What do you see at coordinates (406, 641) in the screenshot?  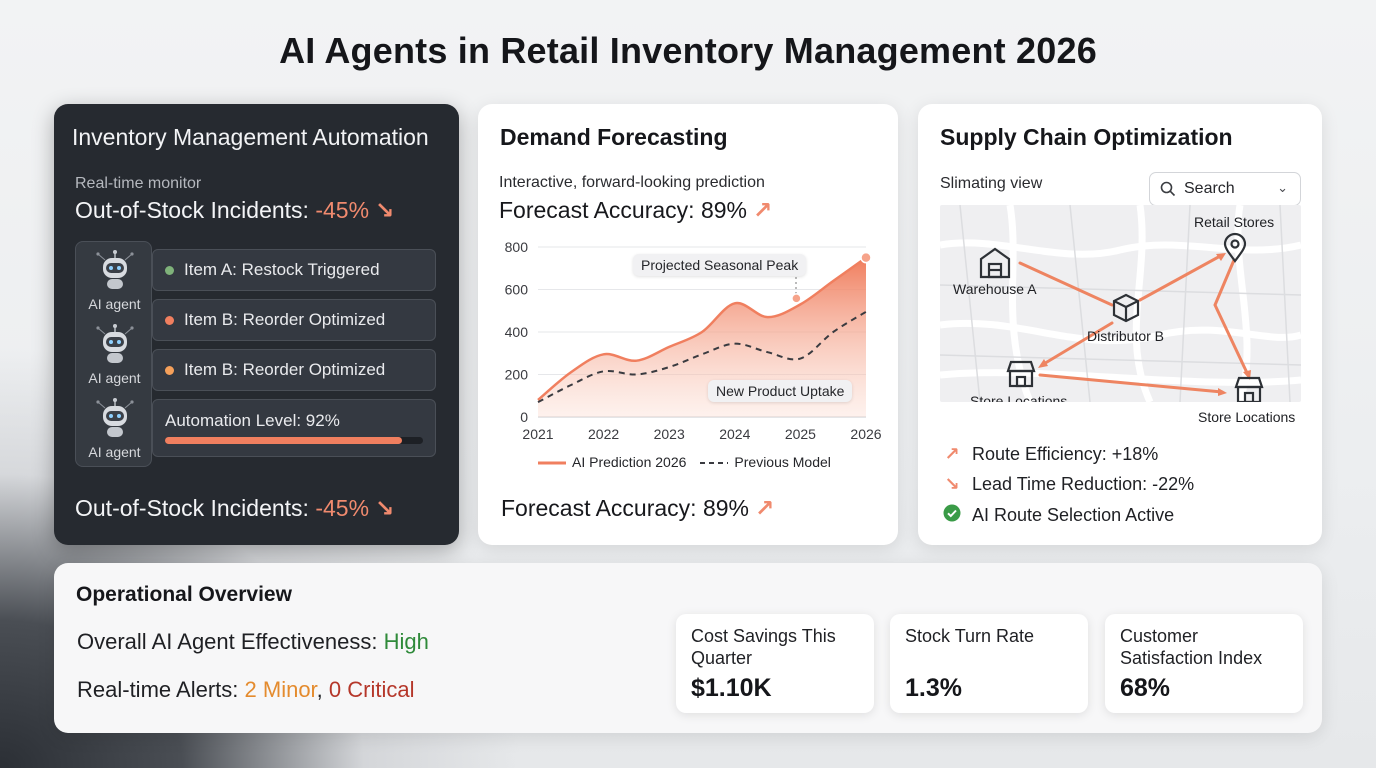 I see `effectiveness-value: High` at bounding box center [406, 641].